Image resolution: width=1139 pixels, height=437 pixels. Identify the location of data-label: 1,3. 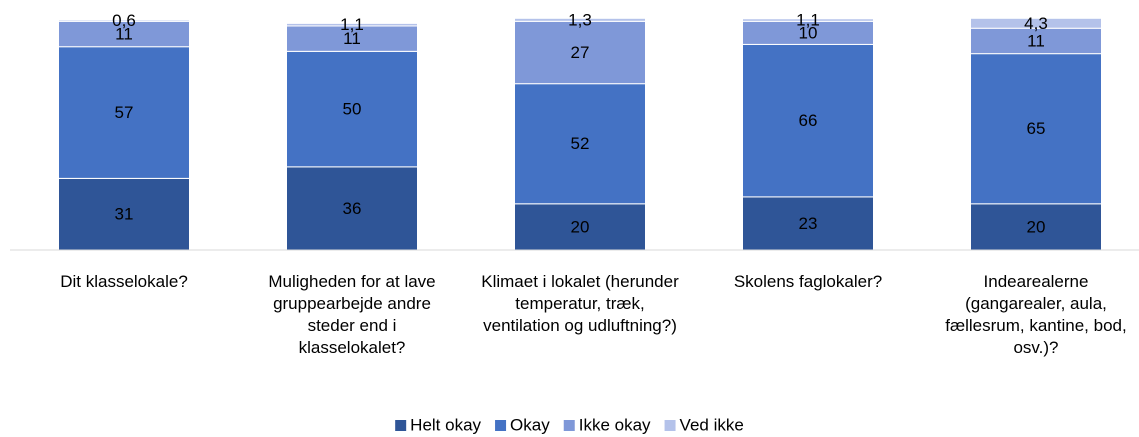
(580, 19).